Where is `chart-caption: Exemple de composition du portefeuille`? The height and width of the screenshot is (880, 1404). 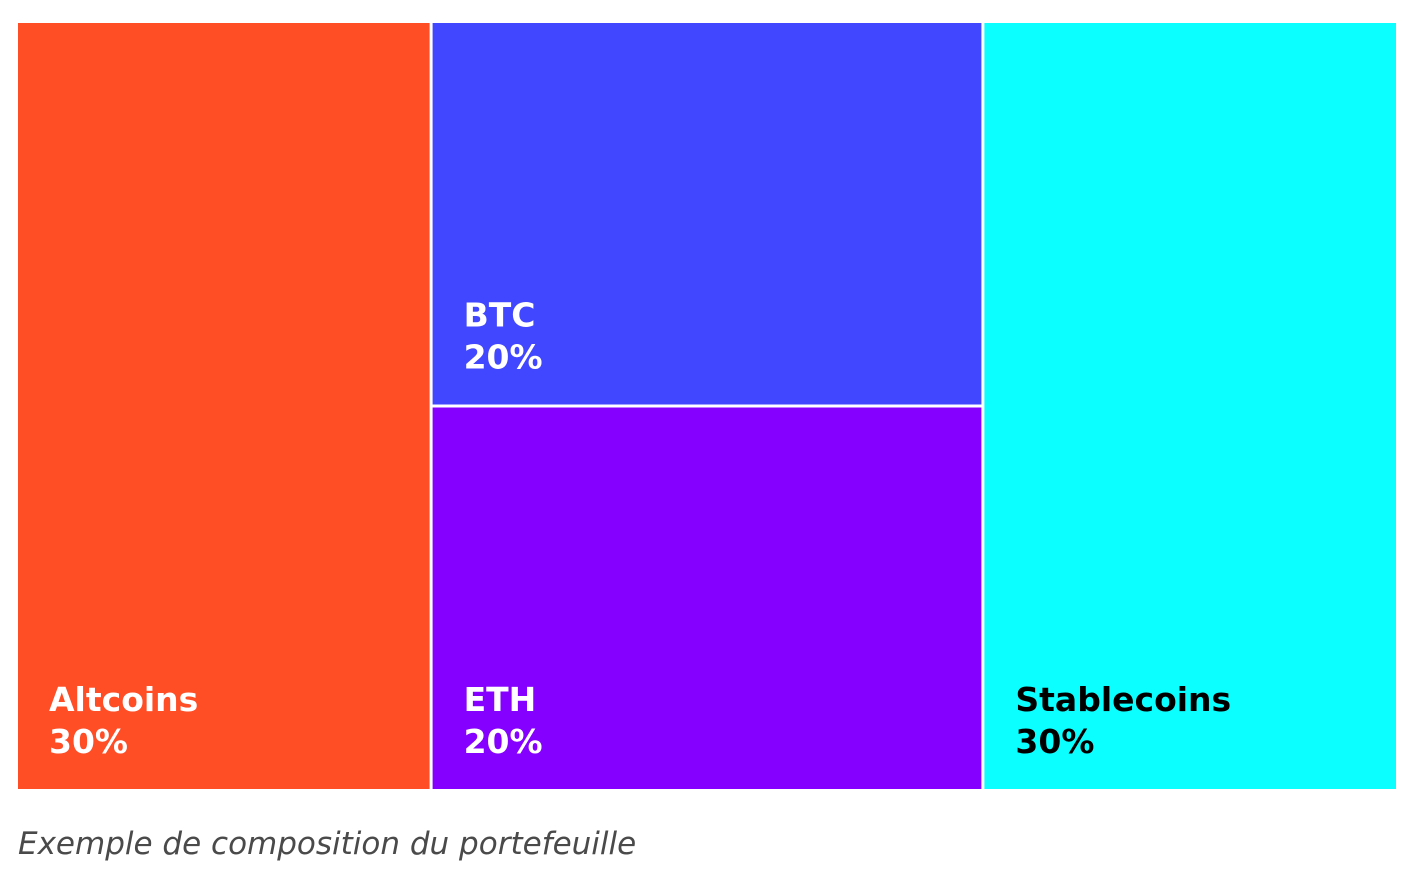
chart-caption: Exemple de composition du portefeuille is located at coordinates (327, 844).